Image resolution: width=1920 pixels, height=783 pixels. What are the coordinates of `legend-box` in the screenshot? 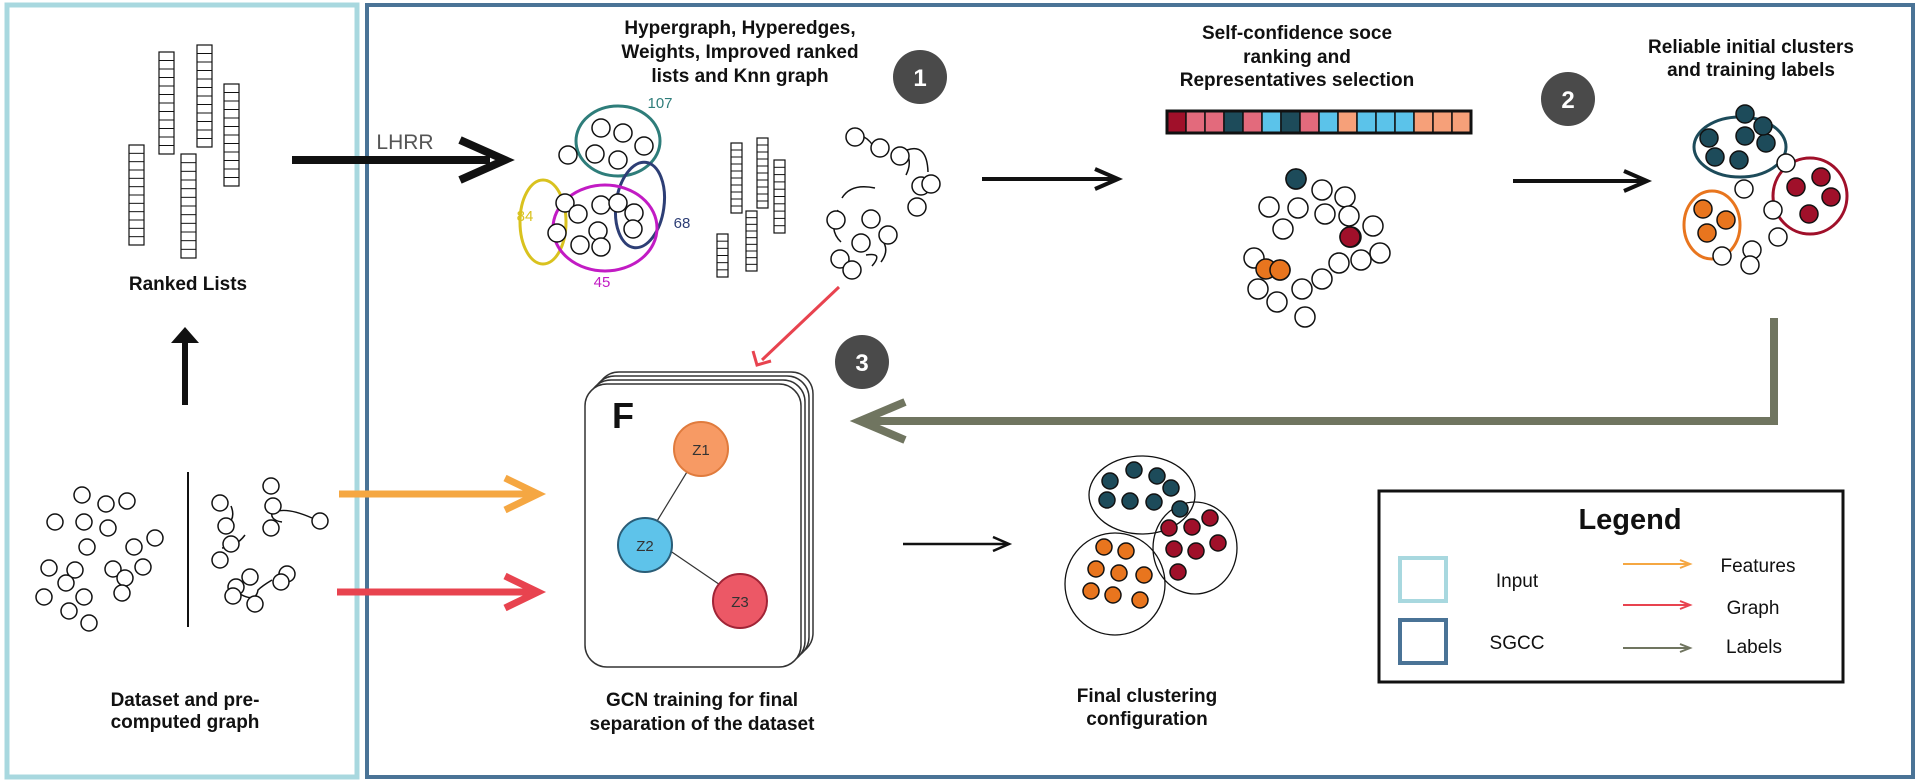 It's located at (1611, 586).